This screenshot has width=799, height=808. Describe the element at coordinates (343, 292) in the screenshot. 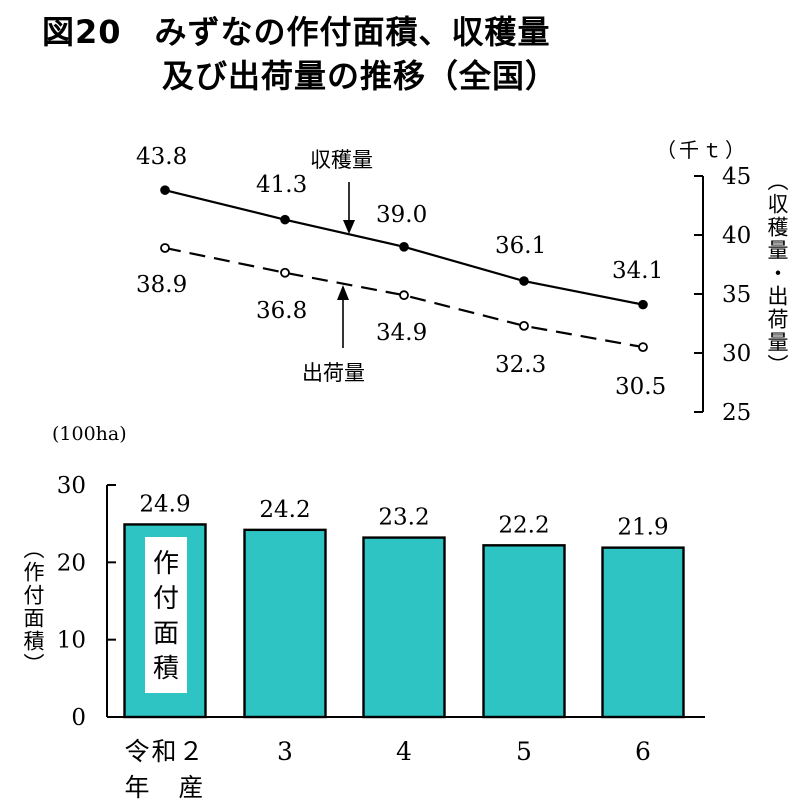

I see `shipment-arrow-head` at that location.